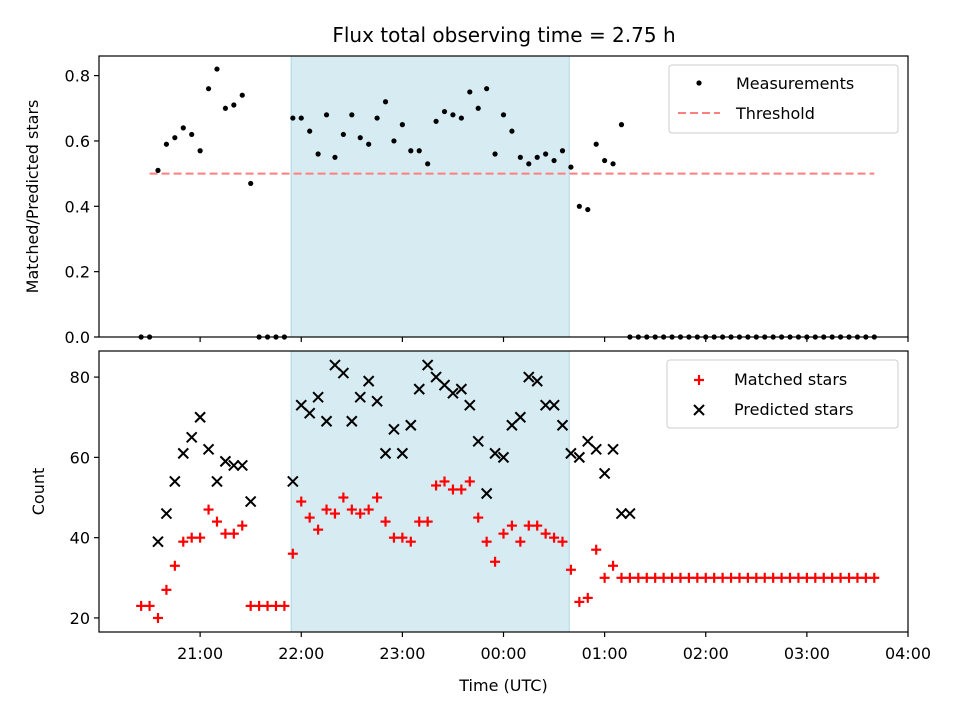  Describe the element at coordinates (503, 35) in the screenshot. I see `chart-title: Flux total observing time = 2.75 h` at that location.